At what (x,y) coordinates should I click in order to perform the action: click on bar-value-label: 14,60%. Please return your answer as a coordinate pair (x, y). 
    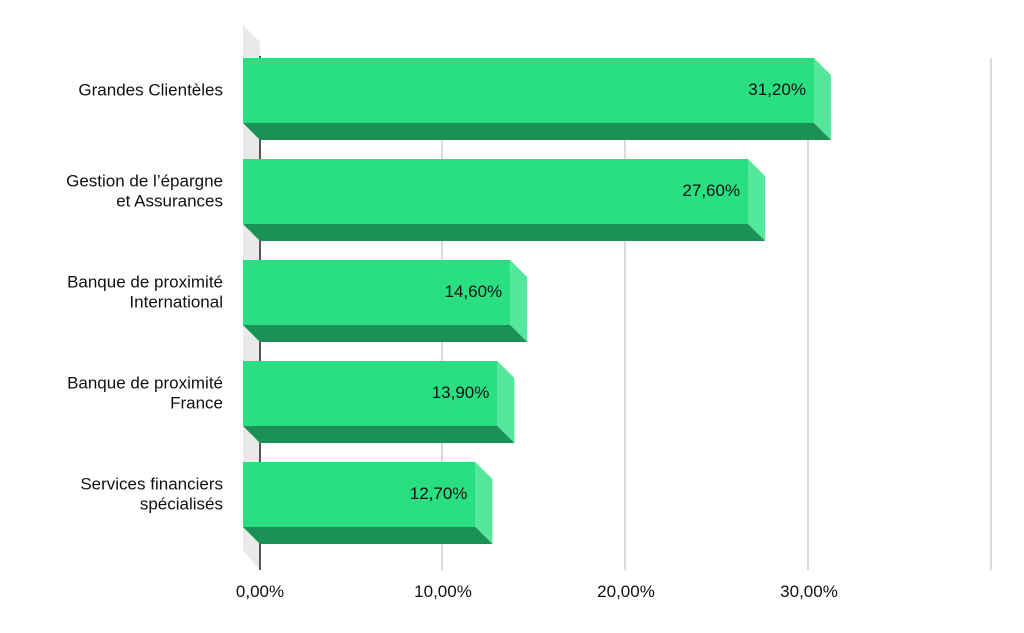
    Looking at the image, I should click on (474, 291).